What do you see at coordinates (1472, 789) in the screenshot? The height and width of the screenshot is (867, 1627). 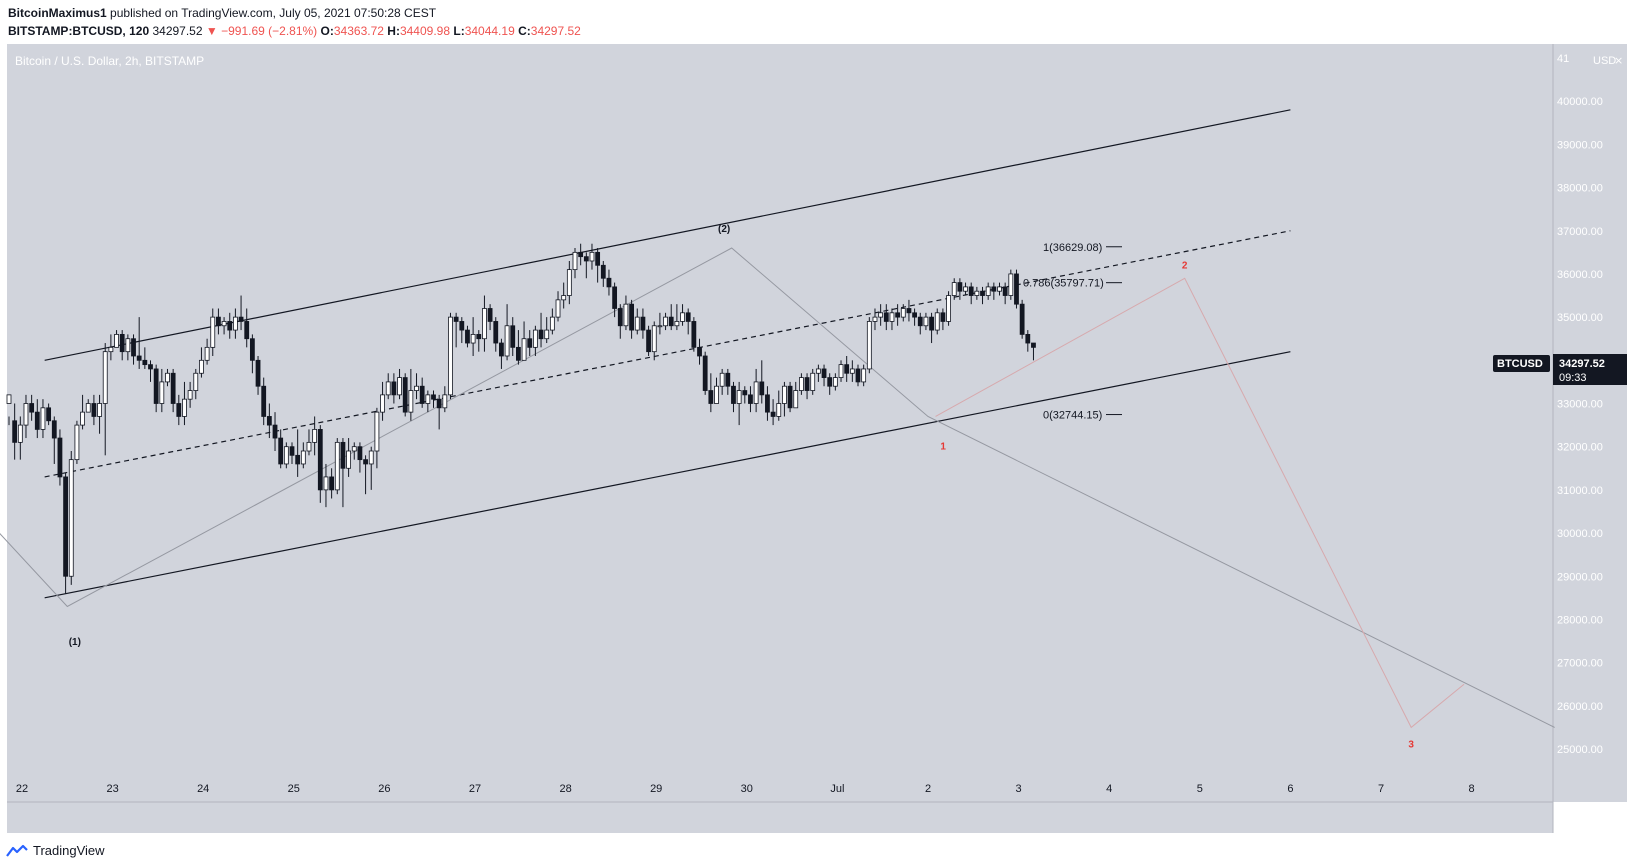 I see `x-tick-label: 8` at bounding box center [1472, 789].